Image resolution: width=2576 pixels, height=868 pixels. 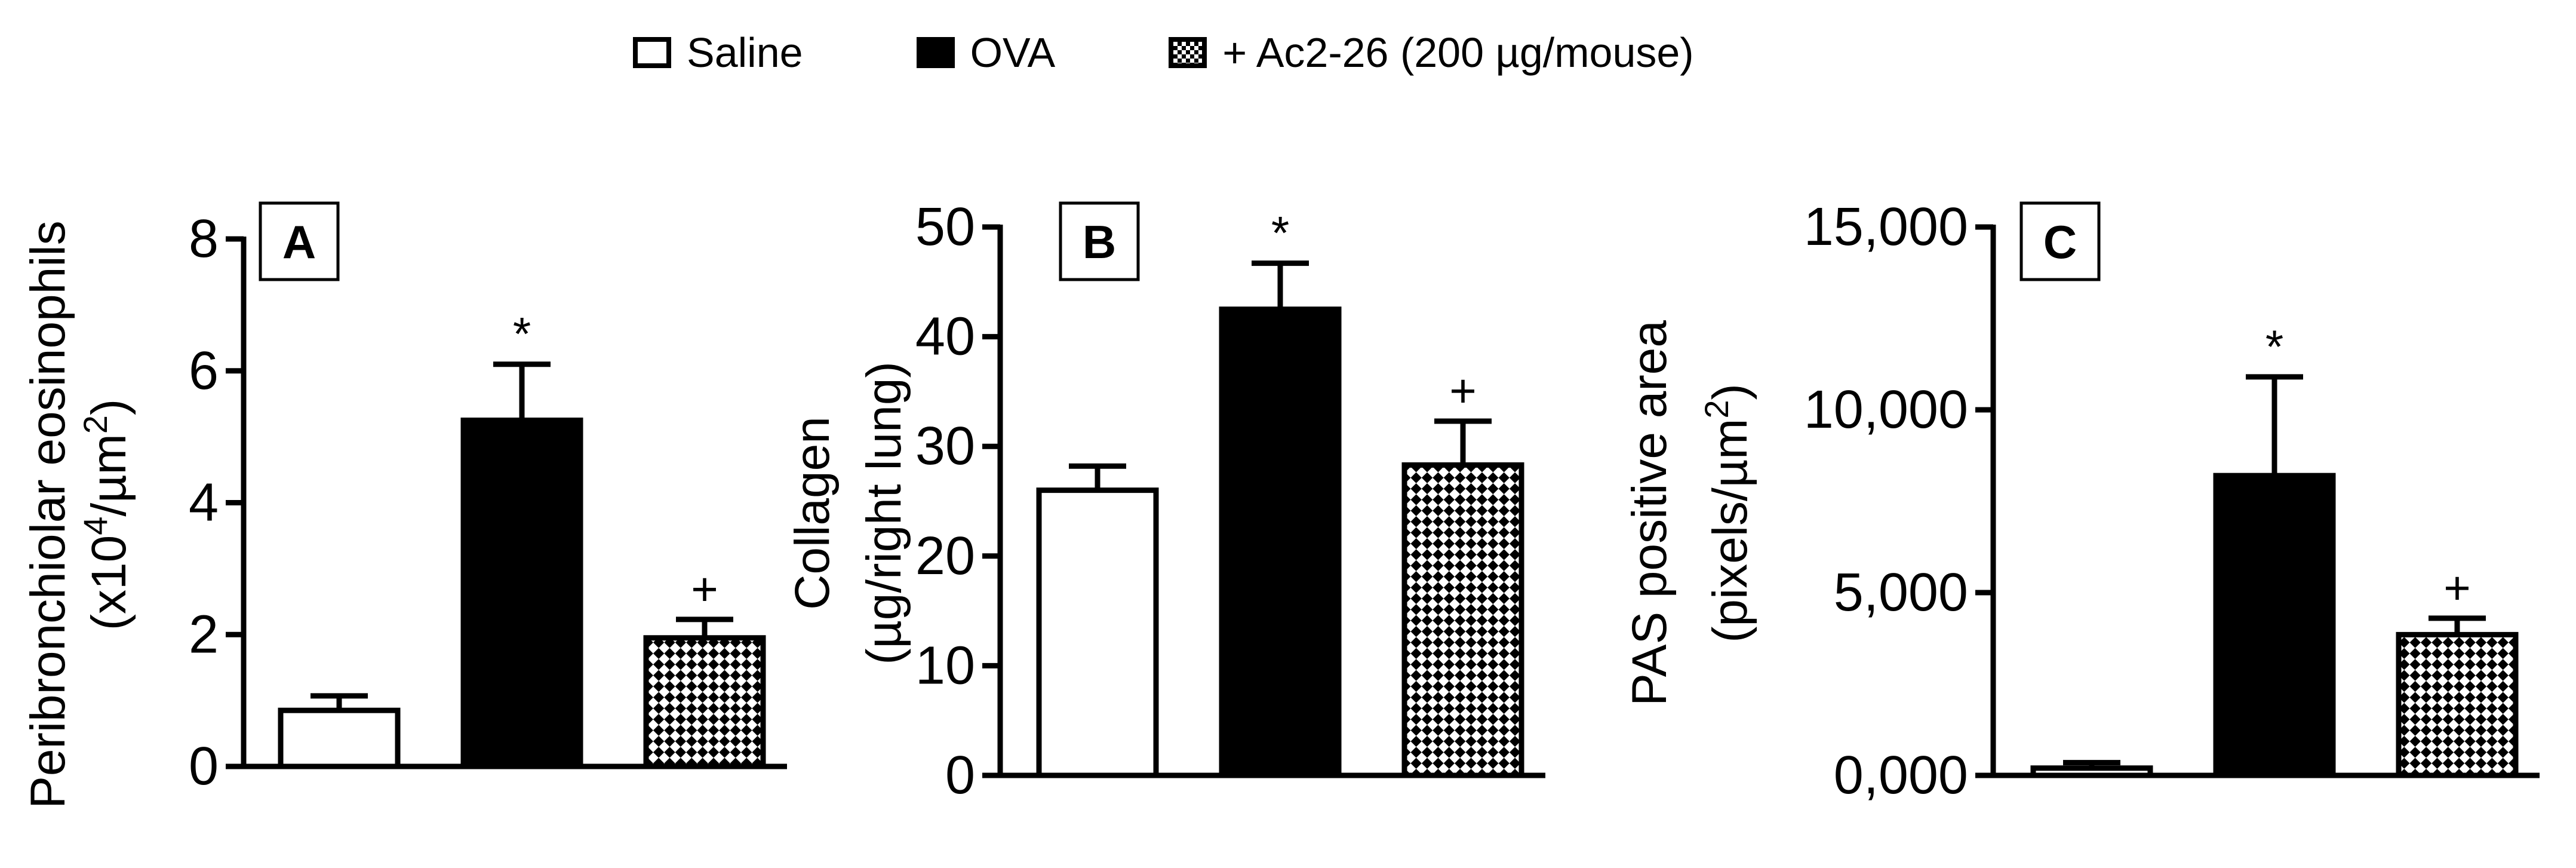 I want to click on annotation-b-1: *, so click(x=1280, y=233).